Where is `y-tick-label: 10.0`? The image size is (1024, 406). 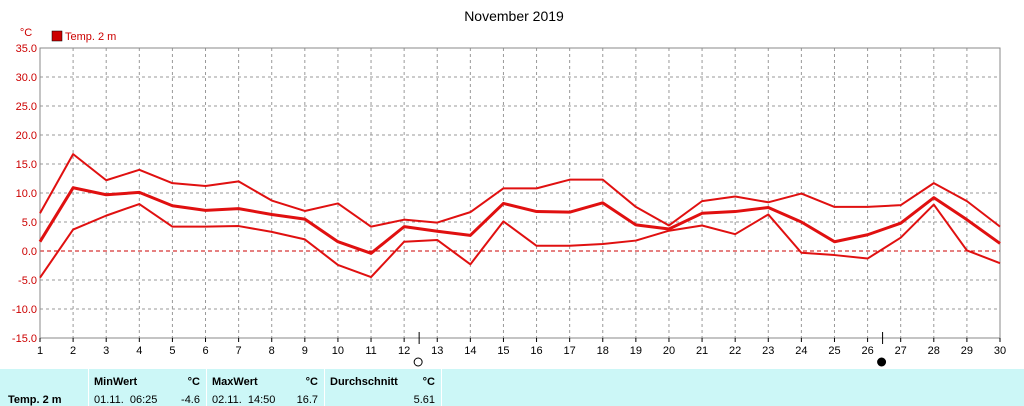 y-tick-label: 10.0 is located at coordinates (26, 194).